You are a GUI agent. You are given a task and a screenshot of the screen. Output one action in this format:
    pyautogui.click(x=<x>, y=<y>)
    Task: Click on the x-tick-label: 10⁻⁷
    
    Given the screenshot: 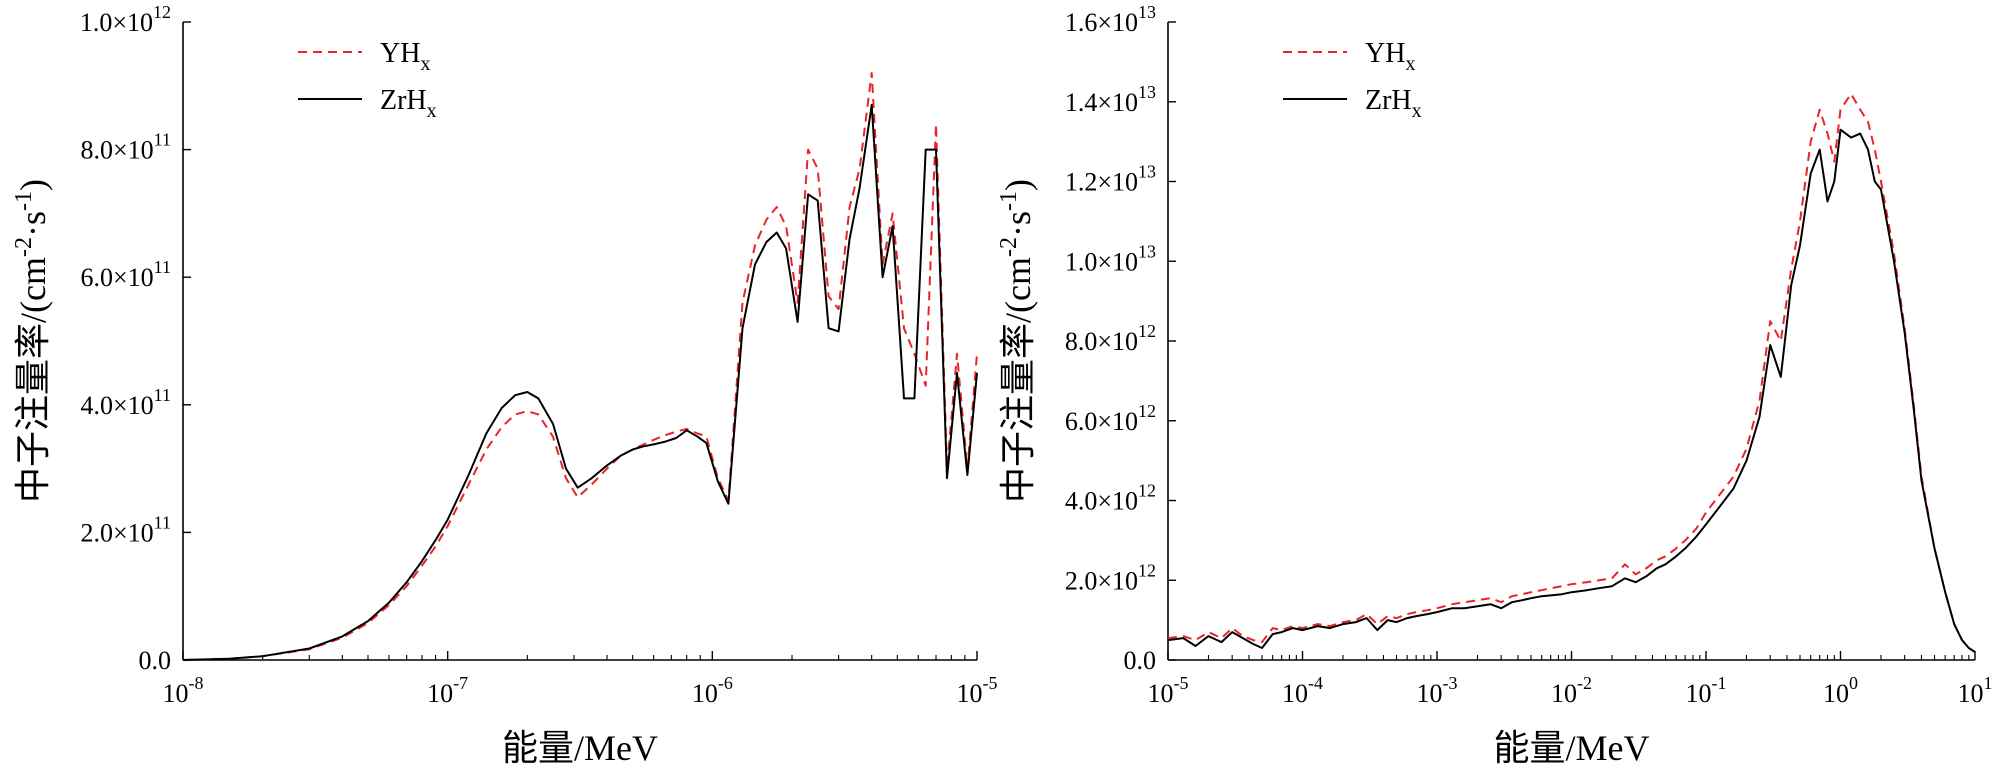 What is the action you would take?
    pyautogui.click(x=447, y=690)
    